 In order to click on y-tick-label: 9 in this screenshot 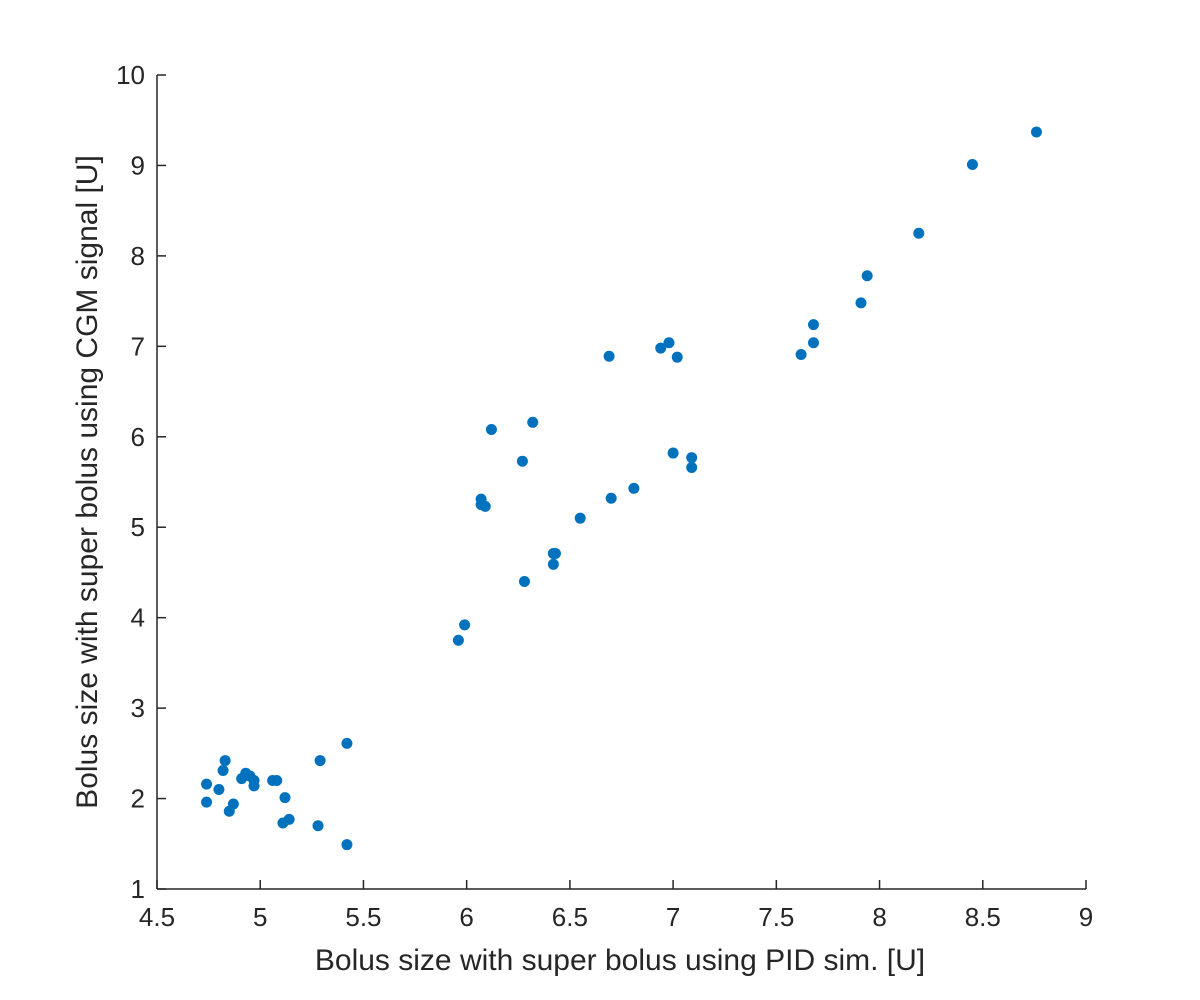, I will do `click(138, 165)`.